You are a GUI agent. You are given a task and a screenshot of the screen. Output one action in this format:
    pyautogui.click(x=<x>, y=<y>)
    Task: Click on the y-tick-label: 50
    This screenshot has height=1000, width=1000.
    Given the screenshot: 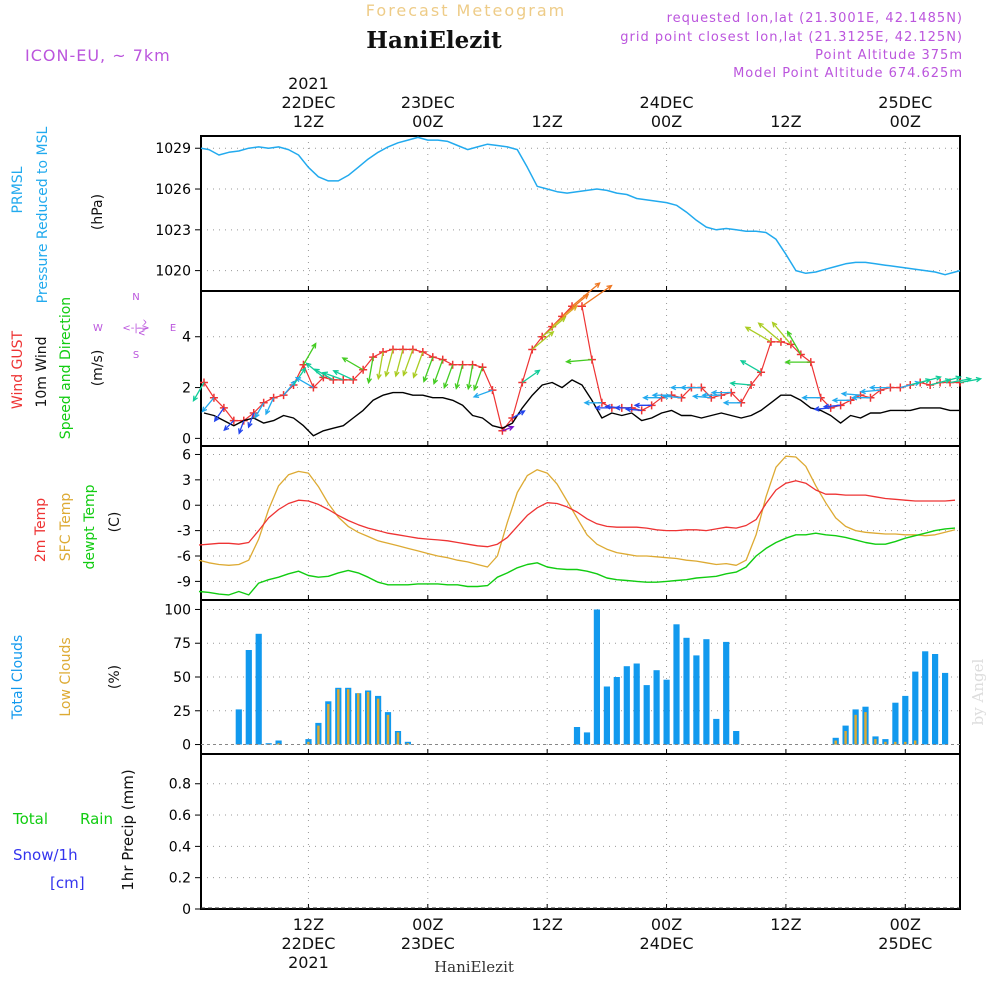 What is the action you would take?
    pyautogui.click(x=182, y=678)
    